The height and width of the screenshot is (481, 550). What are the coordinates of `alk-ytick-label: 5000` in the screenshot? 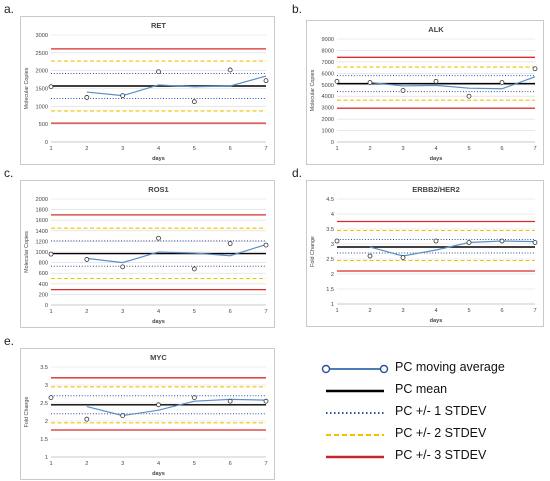 It's located at (328, 86).